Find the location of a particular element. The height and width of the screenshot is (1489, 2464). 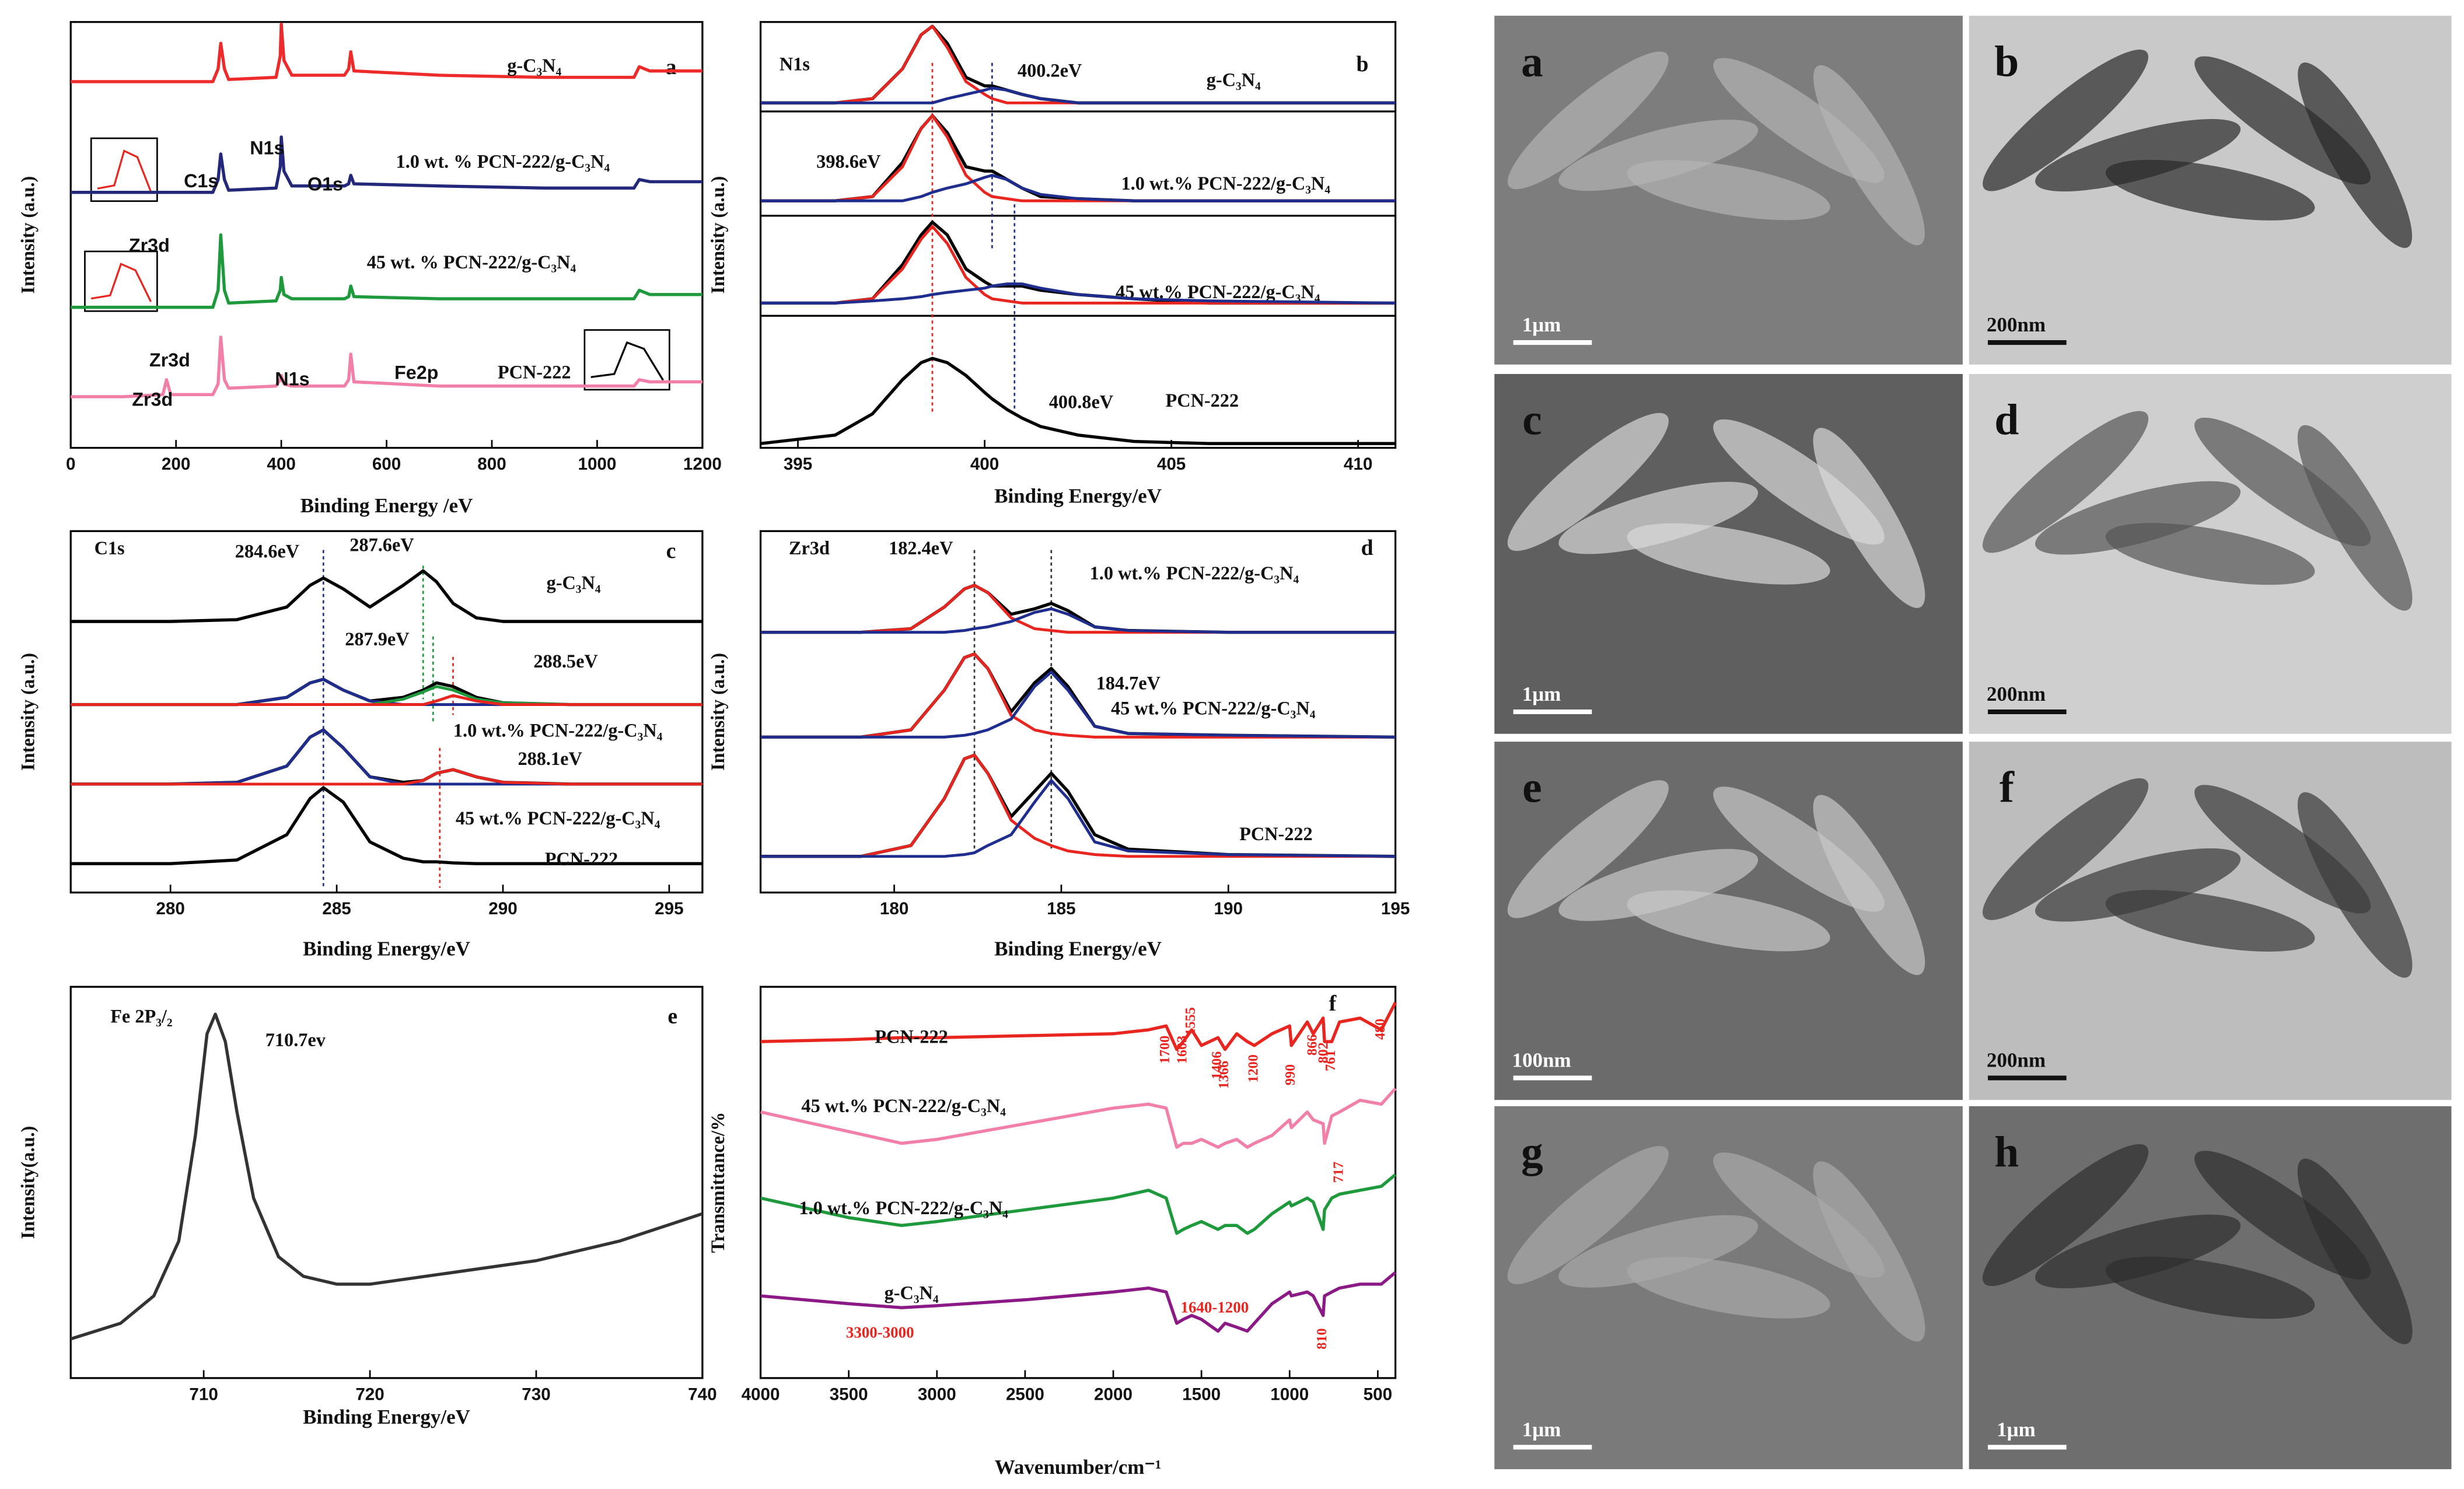

x-tick-label: 200 is located at coordinates (176, 464).